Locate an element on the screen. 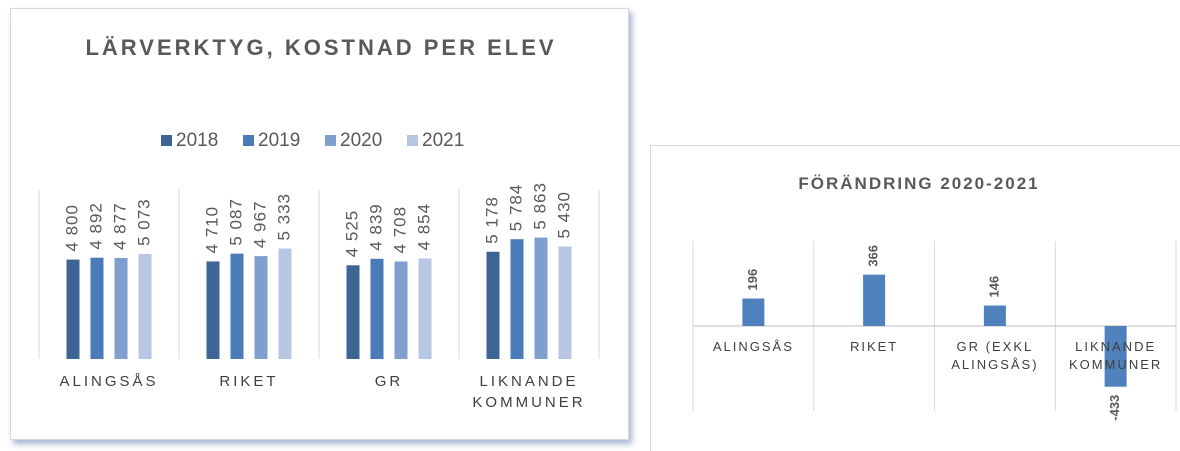  chart-title: LÄRVERKTYG, KOSTNAD PER ELEV is located at coordinates (321, 47).